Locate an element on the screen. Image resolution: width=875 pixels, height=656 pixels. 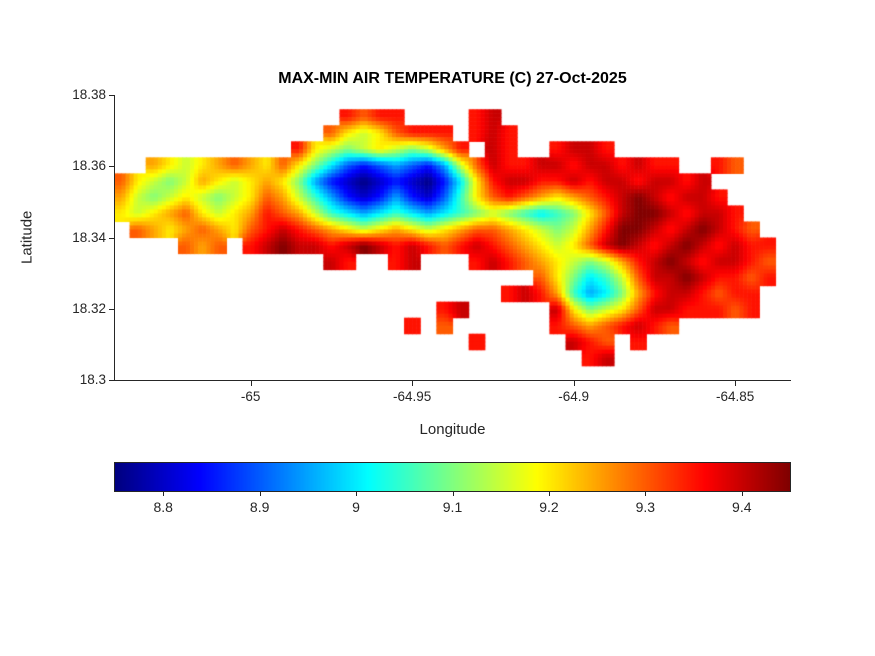
colorbar-tick-label: 8.9 is located at coordinates (259, 507).